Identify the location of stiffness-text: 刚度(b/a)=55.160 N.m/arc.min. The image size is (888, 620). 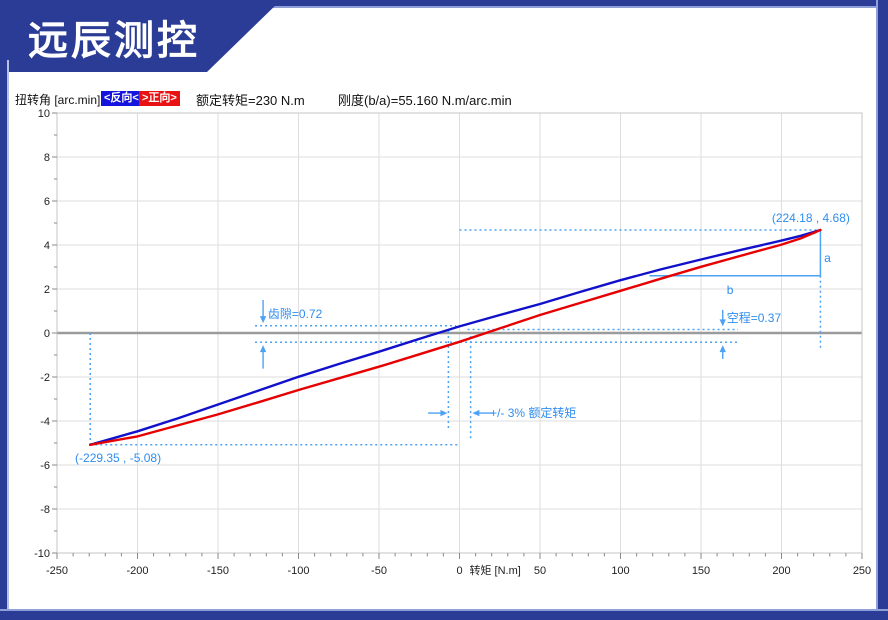
(425, 100).